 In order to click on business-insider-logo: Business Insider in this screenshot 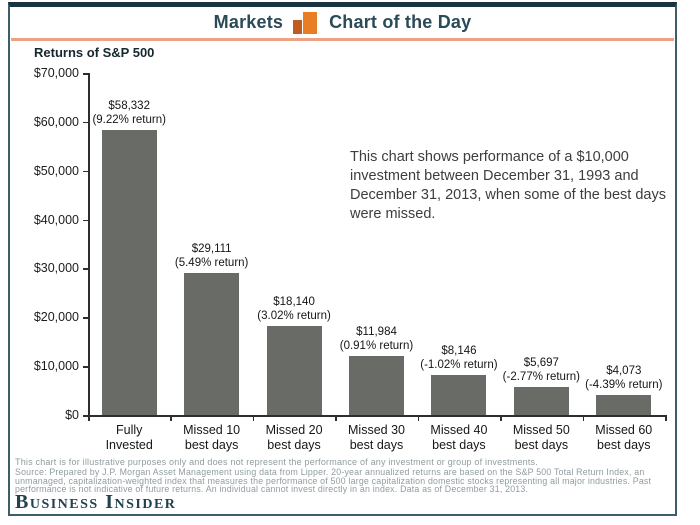, I will do `click(96, 502)`.